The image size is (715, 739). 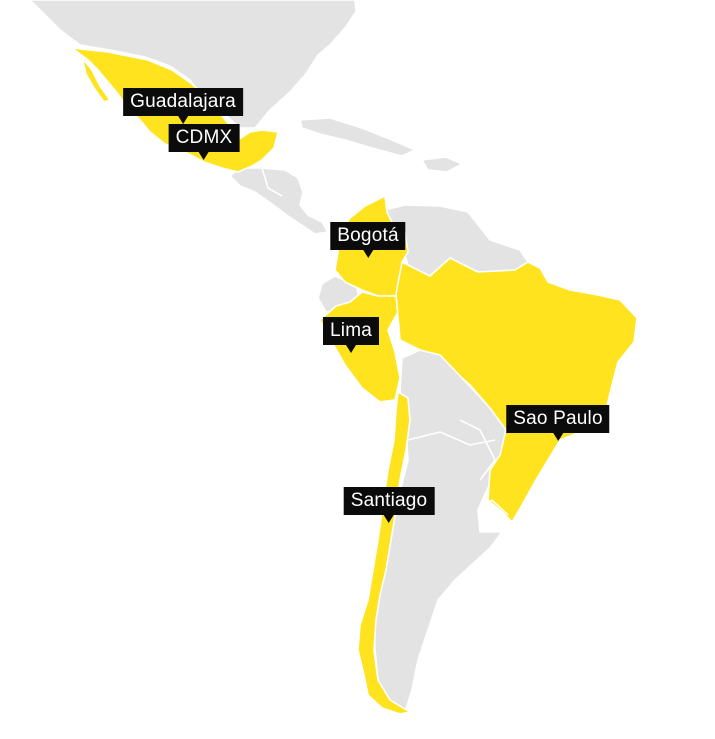 I want to click on guatemala-border, so click(x=272, y=182).